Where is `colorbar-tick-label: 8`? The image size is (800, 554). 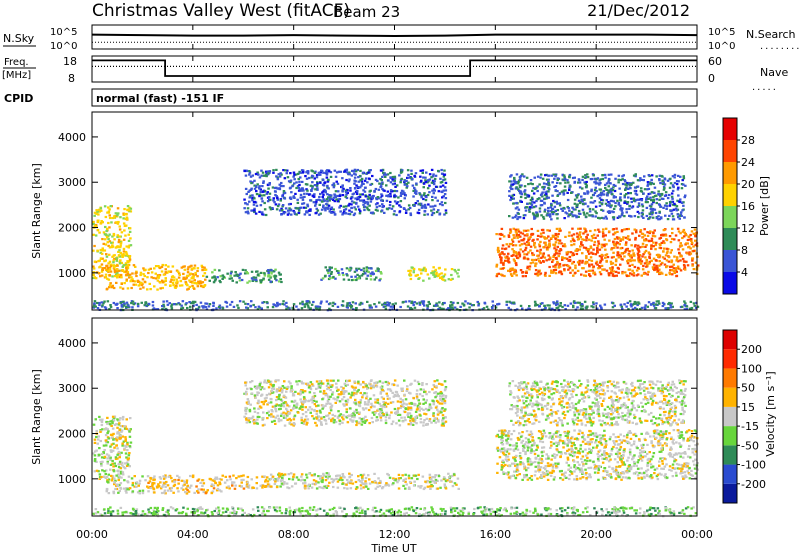
colorbar-tick-label: 8 is located at coordinates (744, 250).